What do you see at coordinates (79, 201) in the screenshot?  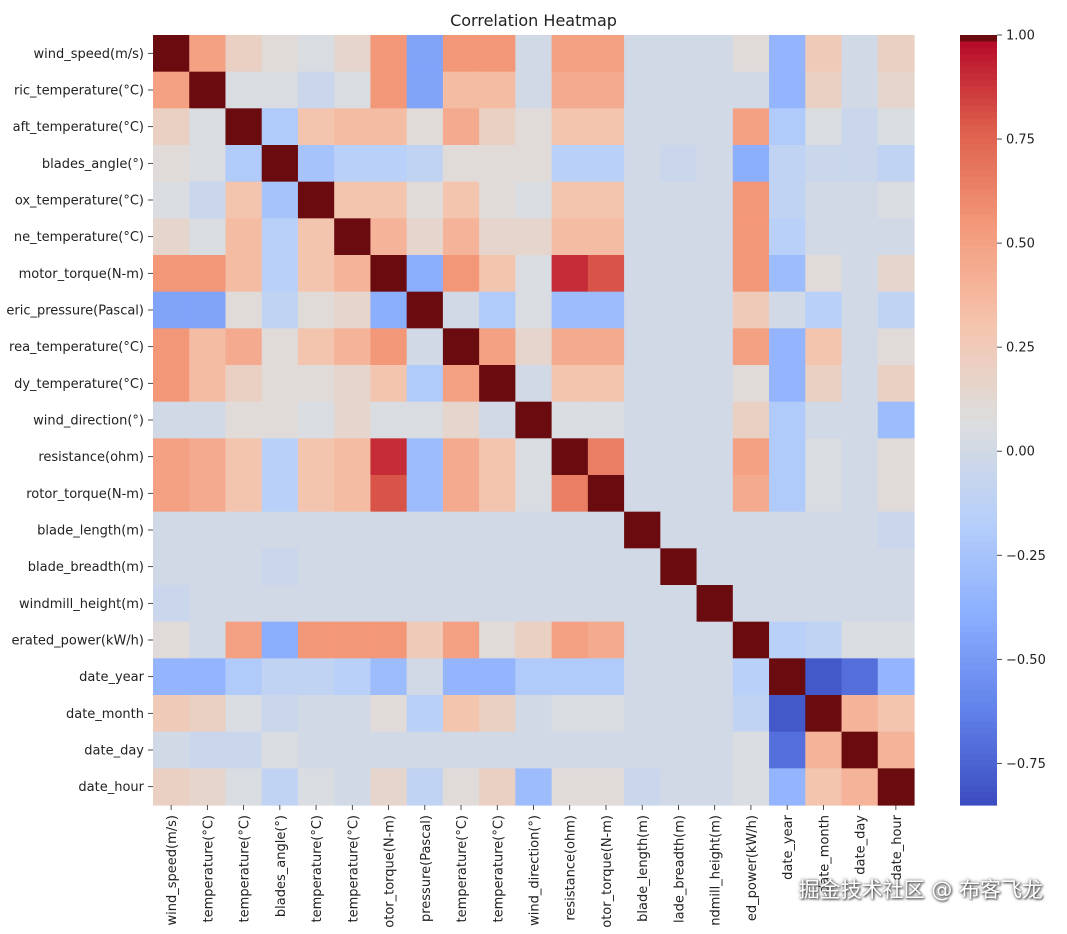 I see `row-tick-label: ox_temperature(°C)` at bounding box center [79, 201].